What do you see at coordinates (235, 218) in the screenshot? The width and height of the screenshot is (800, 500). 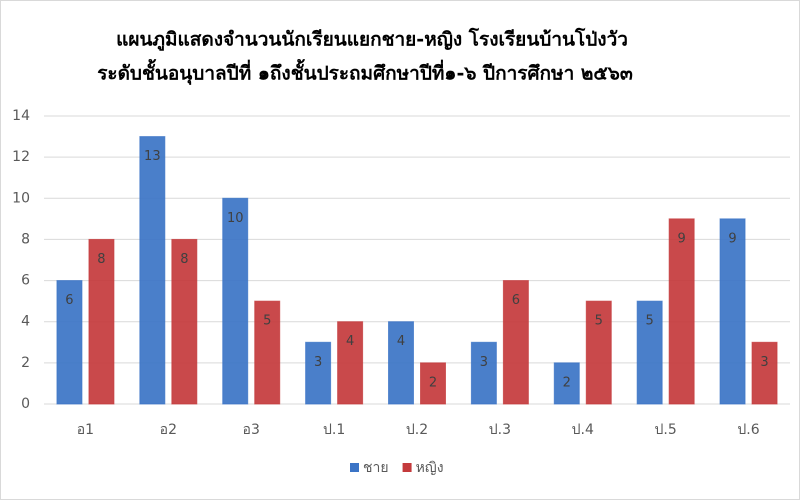 I see `data-label: 10` at bounding box center [235, 218].